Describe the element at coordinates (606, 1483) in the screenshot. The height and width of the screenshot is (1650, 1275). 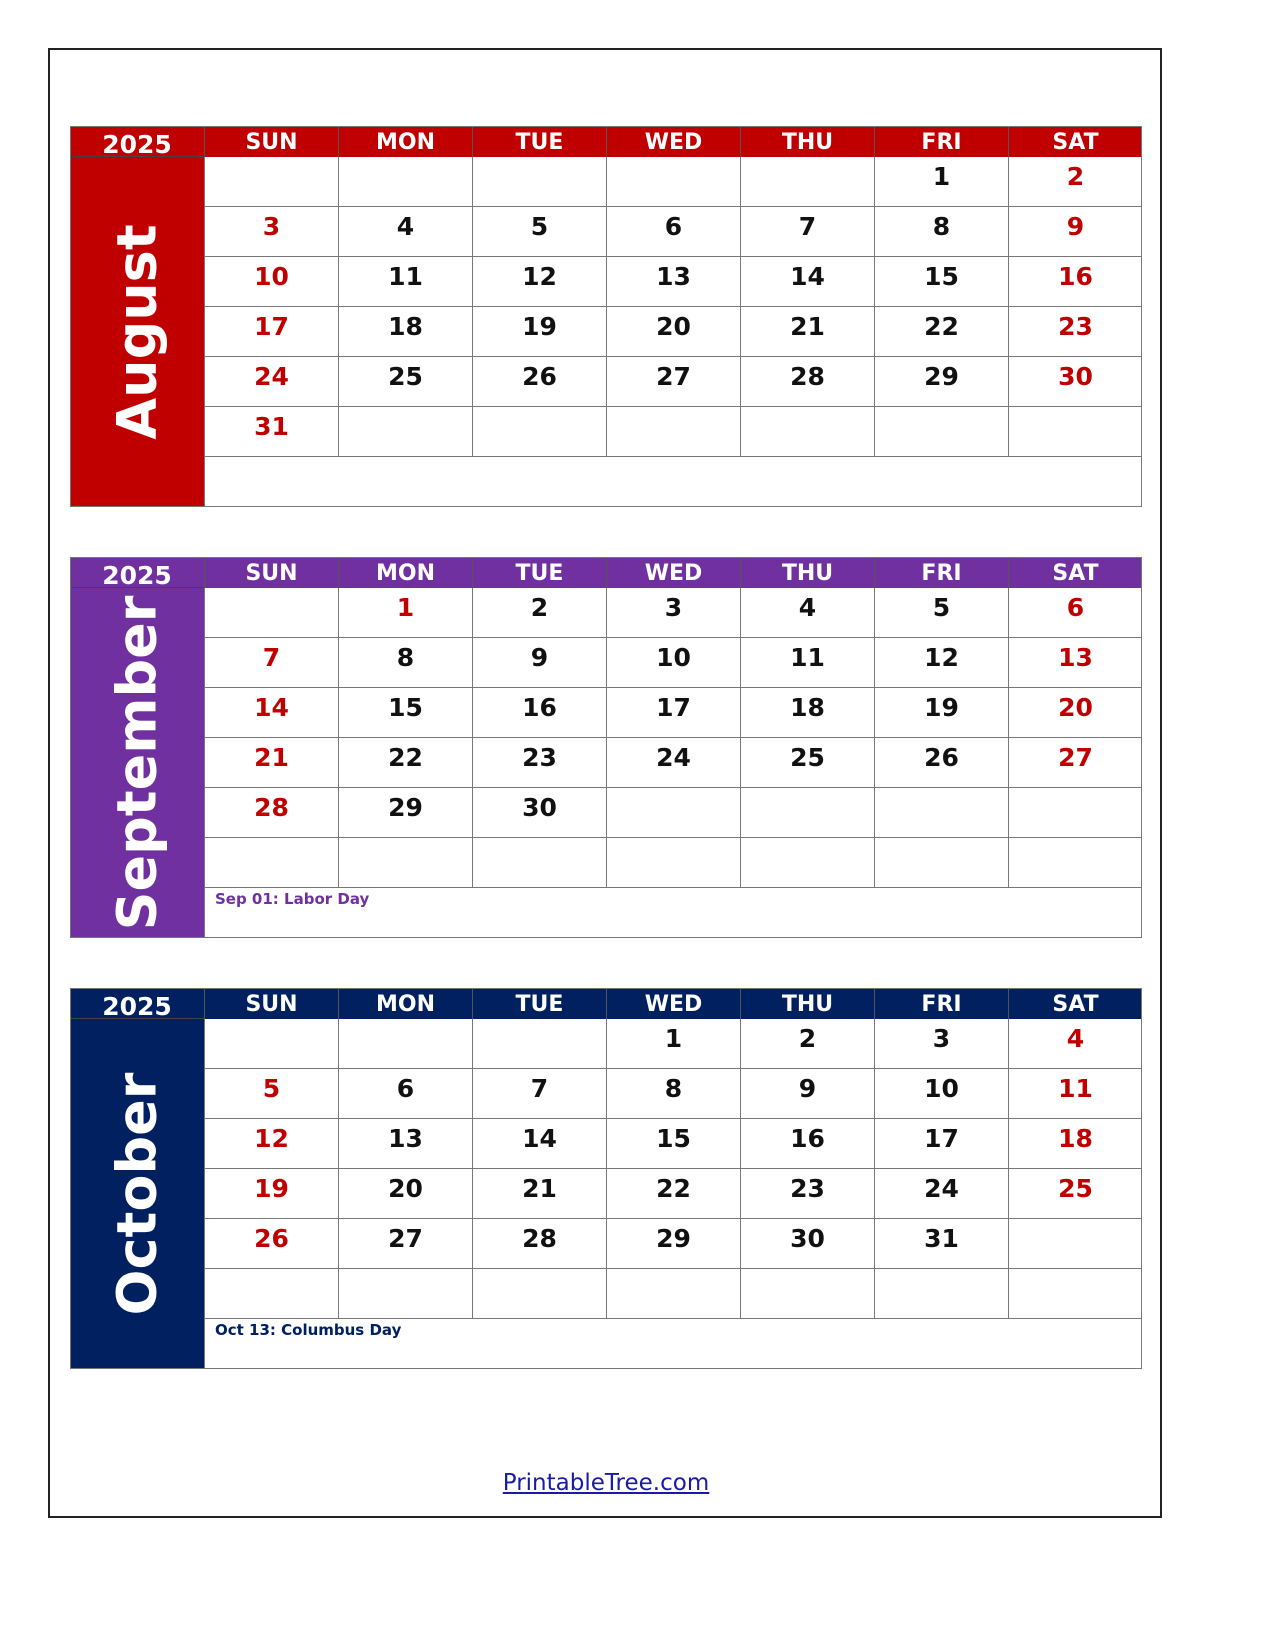
I see `footer-link: PrintableTree.com` at that location.